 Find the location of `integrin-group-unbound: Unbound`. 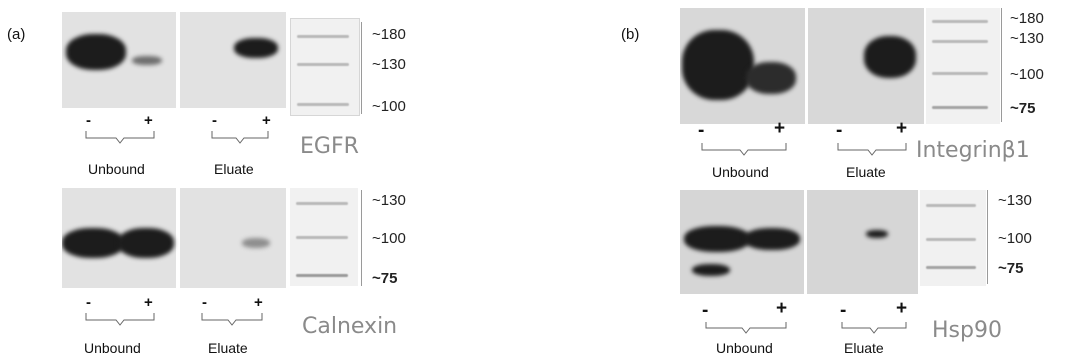

integrin-group-unbound: Unbound is located at coordinates (740, 172).